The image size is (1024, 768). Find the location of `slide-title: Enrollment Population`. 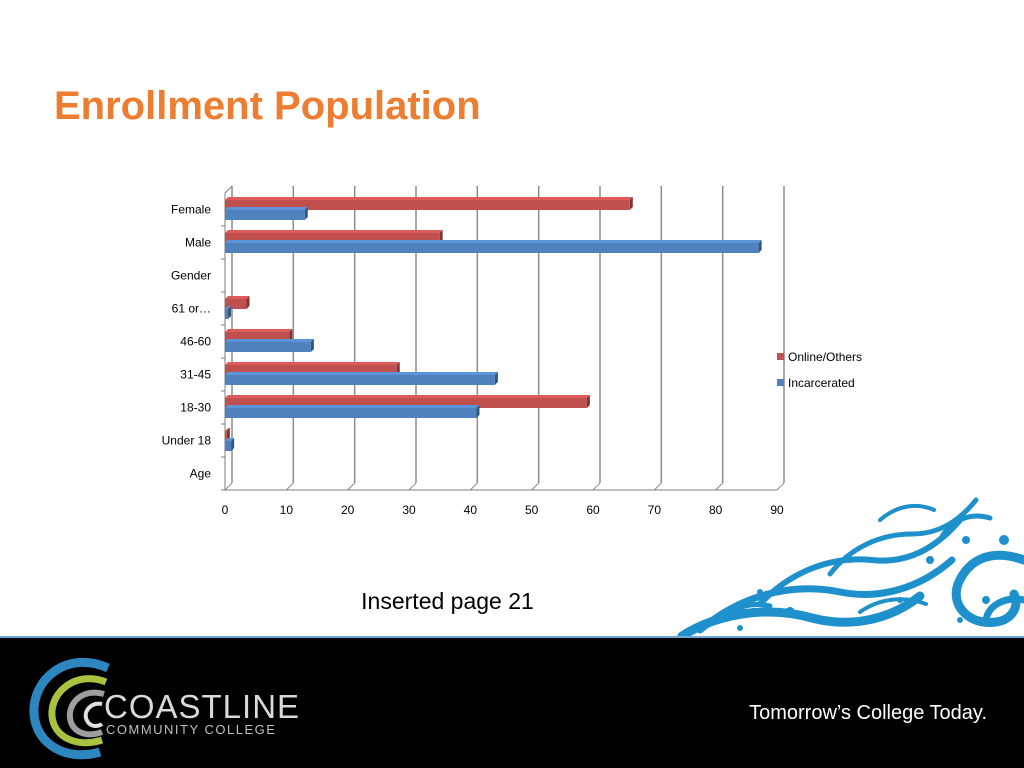

slide-title: Enrollment Population is located at coordinates (267, 106).